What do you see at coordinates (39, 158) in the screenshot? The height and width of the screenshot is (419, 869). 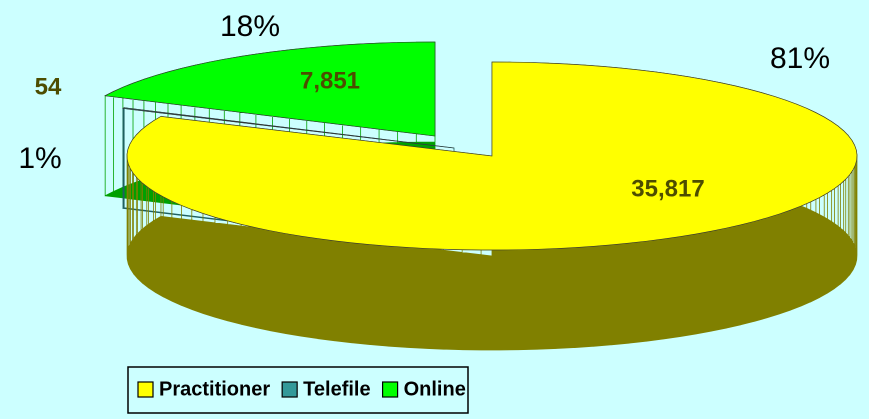 I see `percent-label: 1%` at bounding box center [39, 158].